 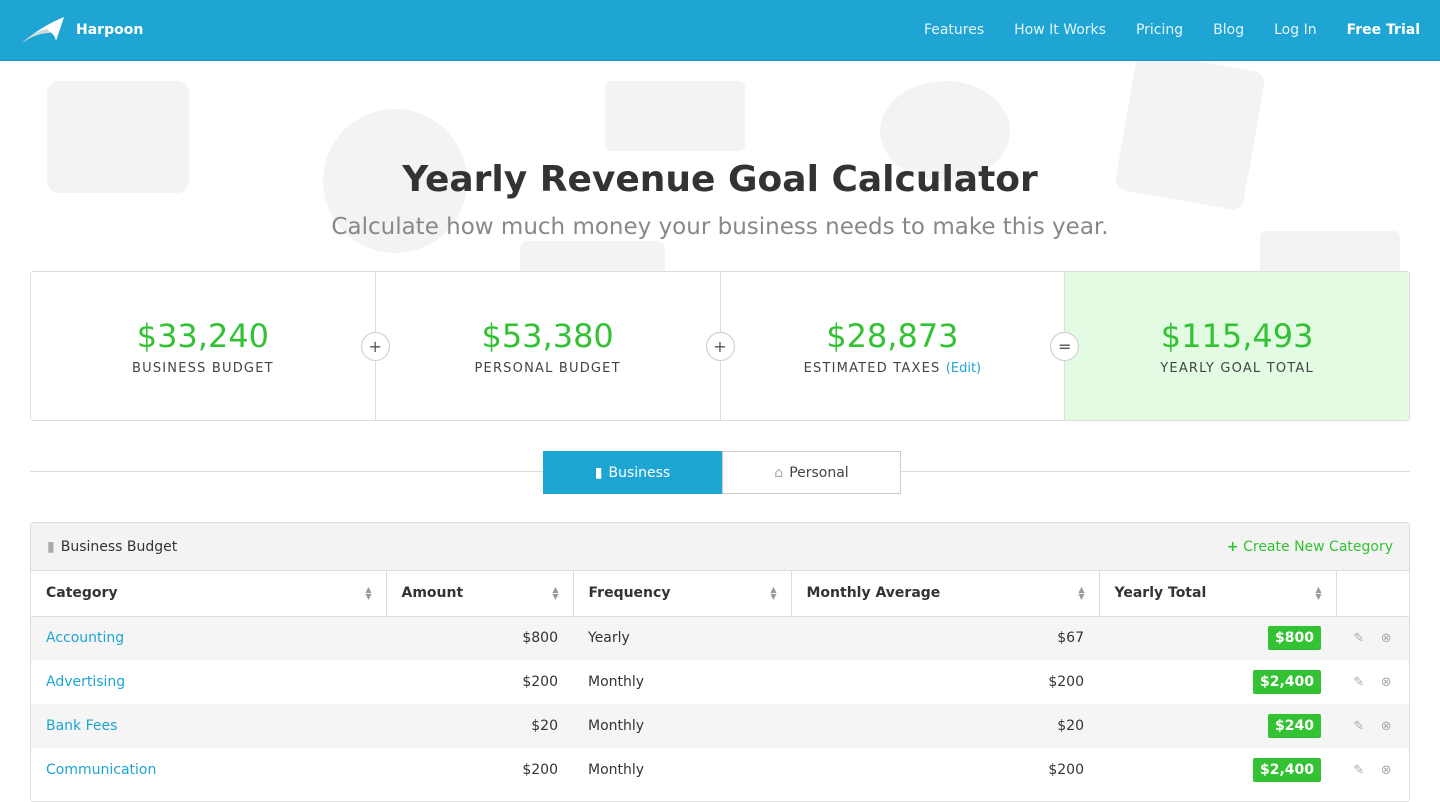 What do you see at coordinates (1190, 135) in the screenshot?
I see `calculator-icon` at bounding box center [1190, 135].